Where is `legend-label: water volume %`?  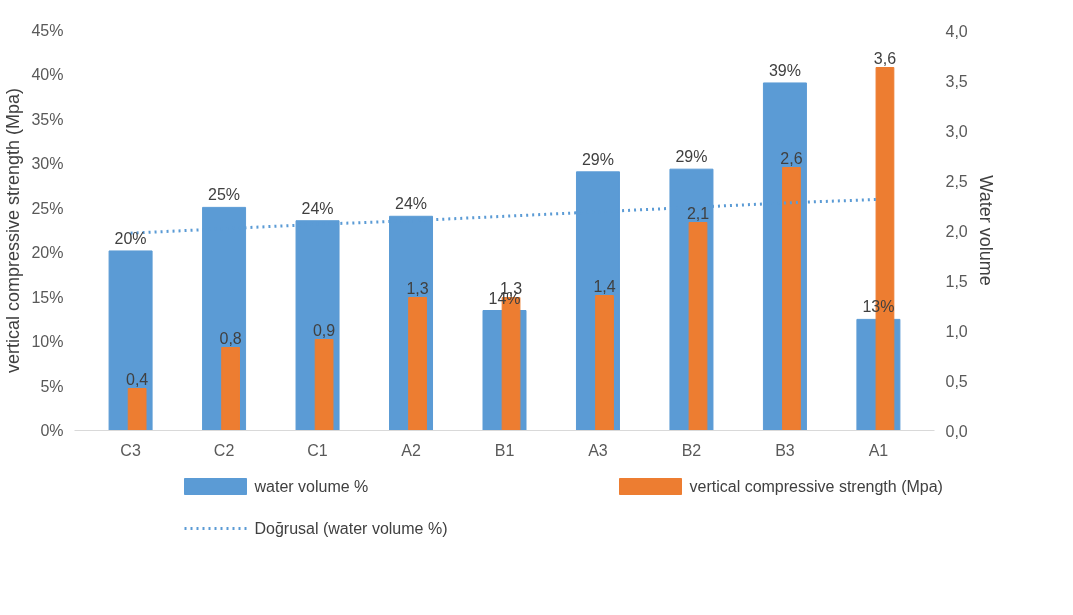
legend-label: water volume % is located at coordinates (311, 486).